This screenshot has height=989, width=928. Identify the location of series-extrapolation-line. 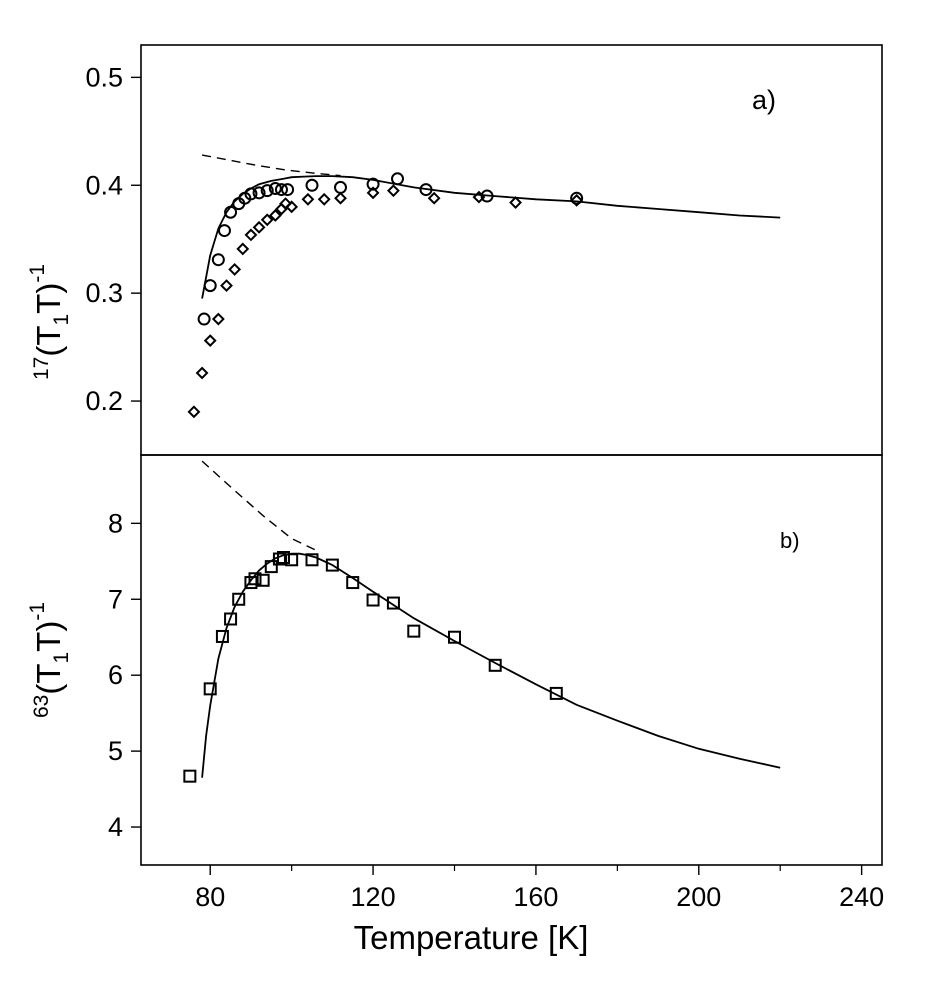
(261, 506).